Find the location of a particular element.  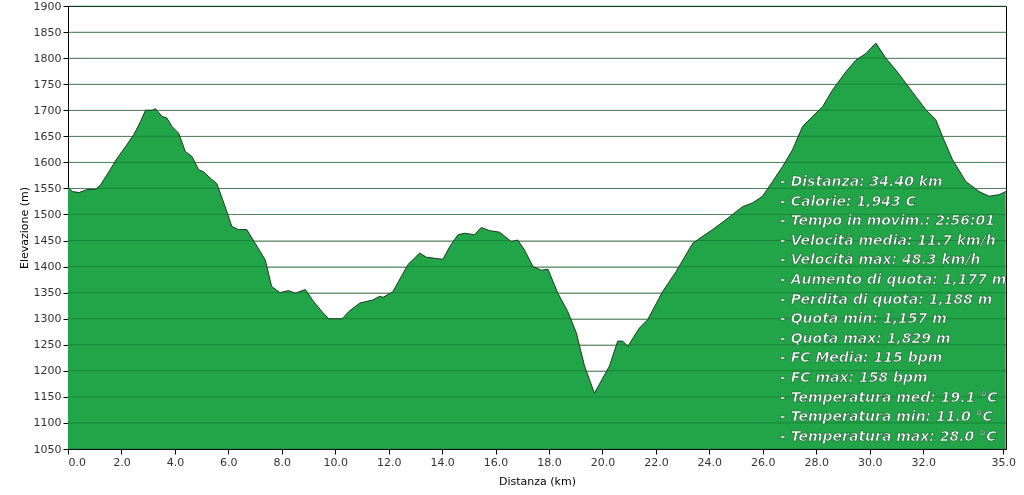

y-tick-label: 1550 is located at coordinates (47, 188).